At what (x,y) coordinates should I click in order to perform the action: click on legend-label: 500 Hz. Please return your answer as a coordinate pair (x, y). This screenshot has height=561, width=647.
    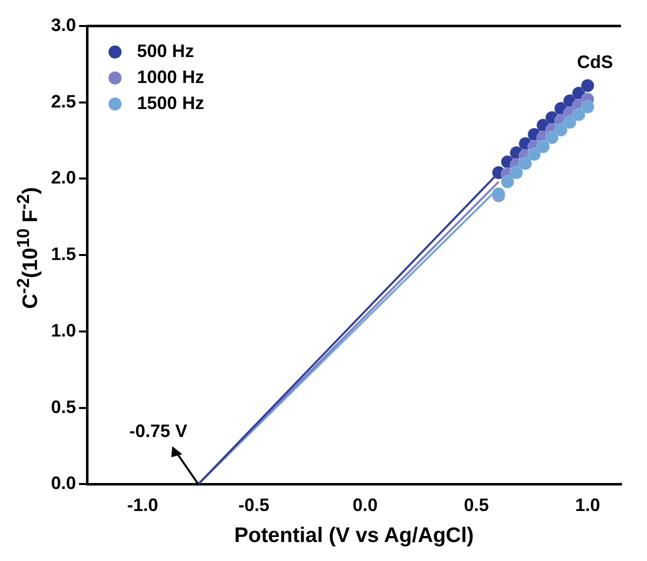
    Looking at the image, I should click on (165, 50).